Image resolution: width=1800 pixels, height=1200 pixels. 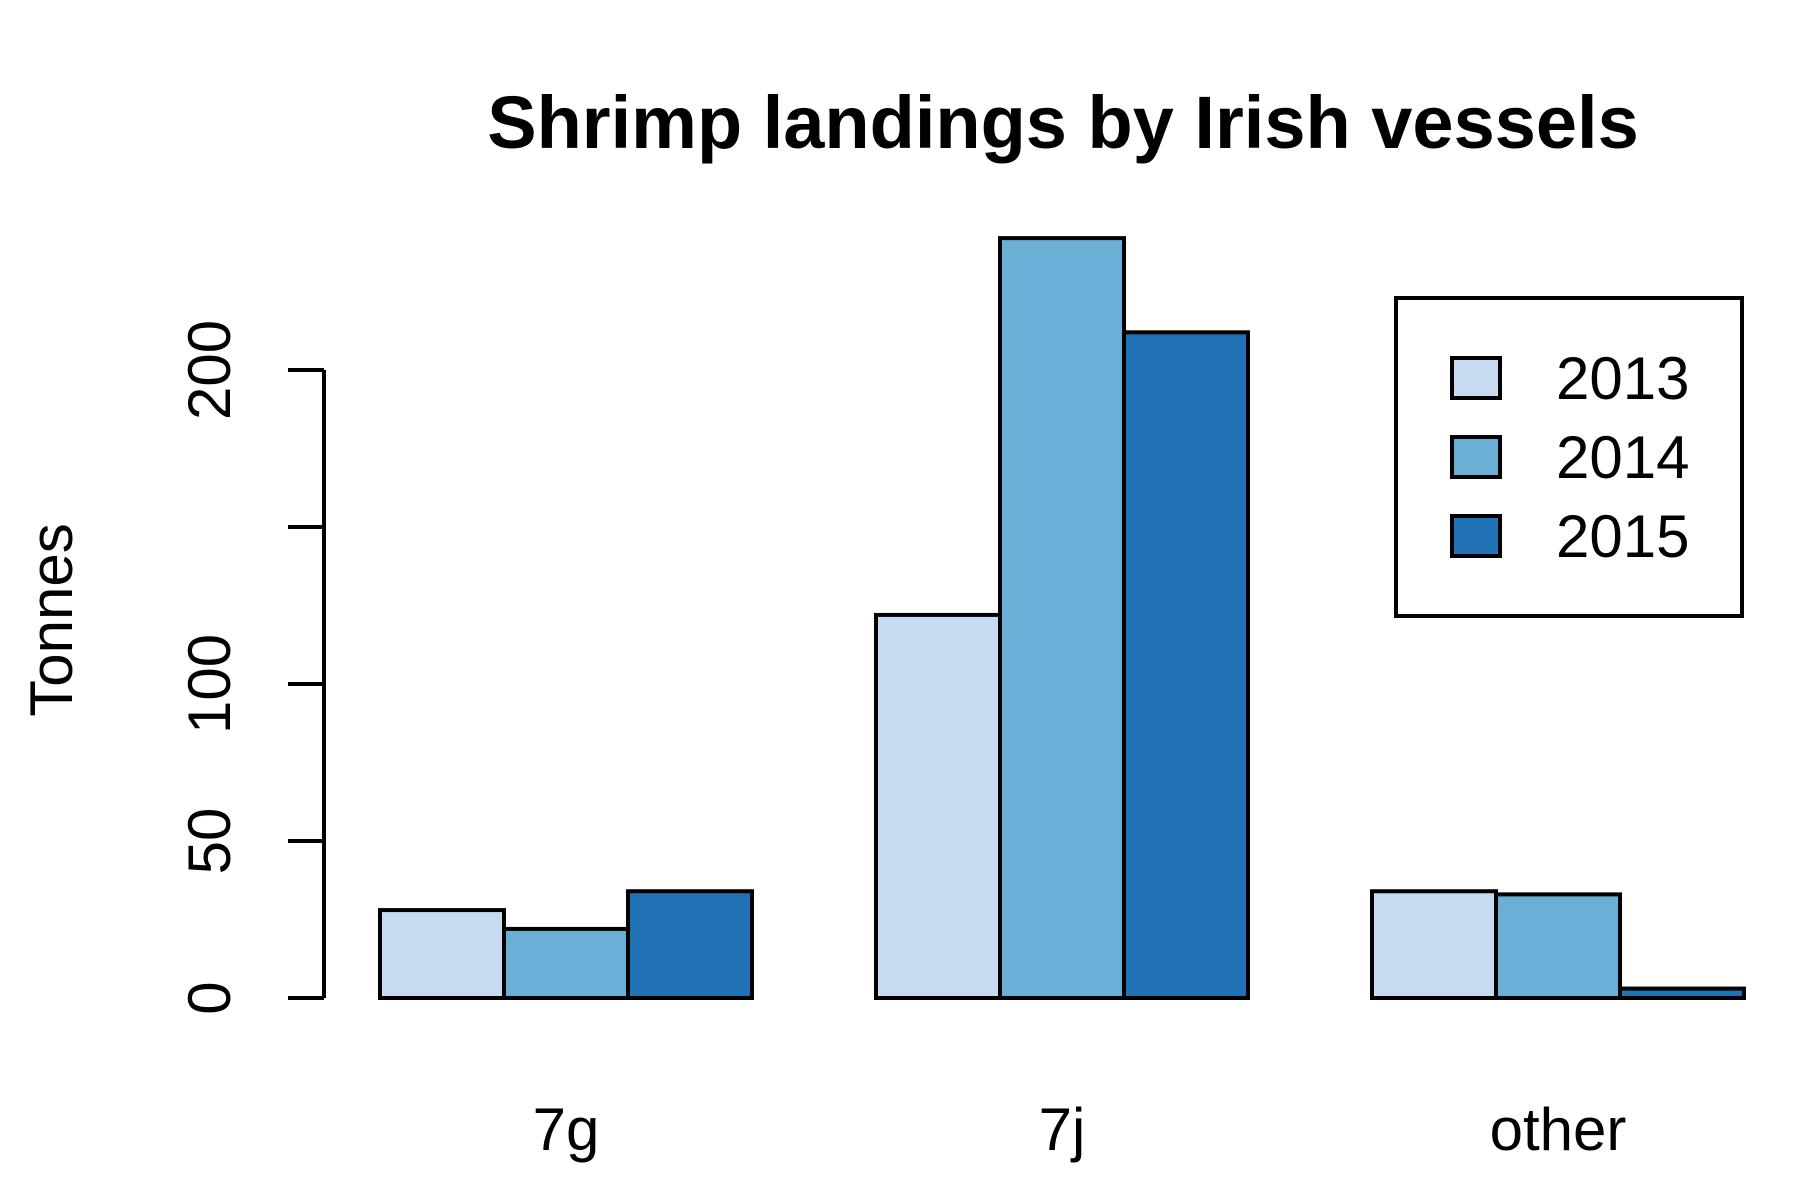 I want to click on bar-other-2015, so click(x=1682, y=993).